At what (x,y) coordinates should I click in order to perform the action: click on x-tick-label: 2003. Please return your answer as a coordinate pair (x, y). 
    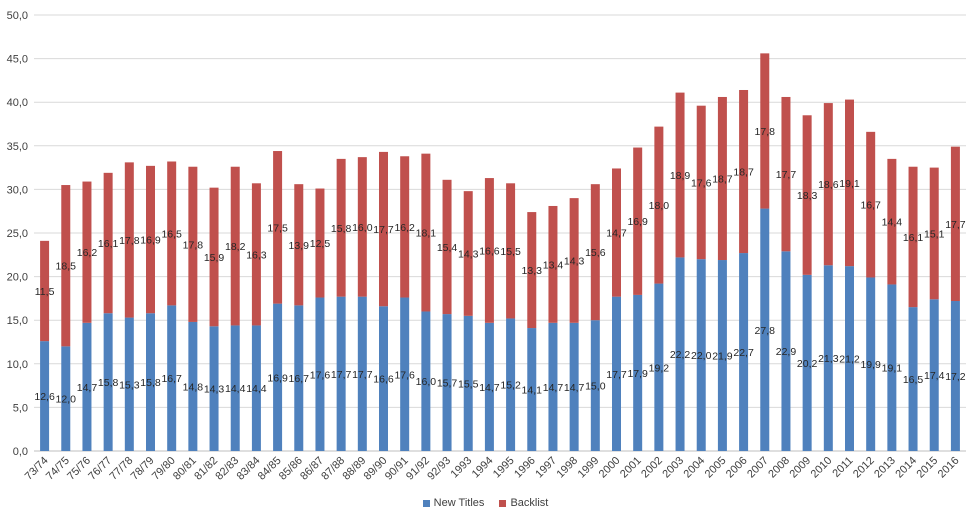
    Looking at the image, I should click on (673, 468).